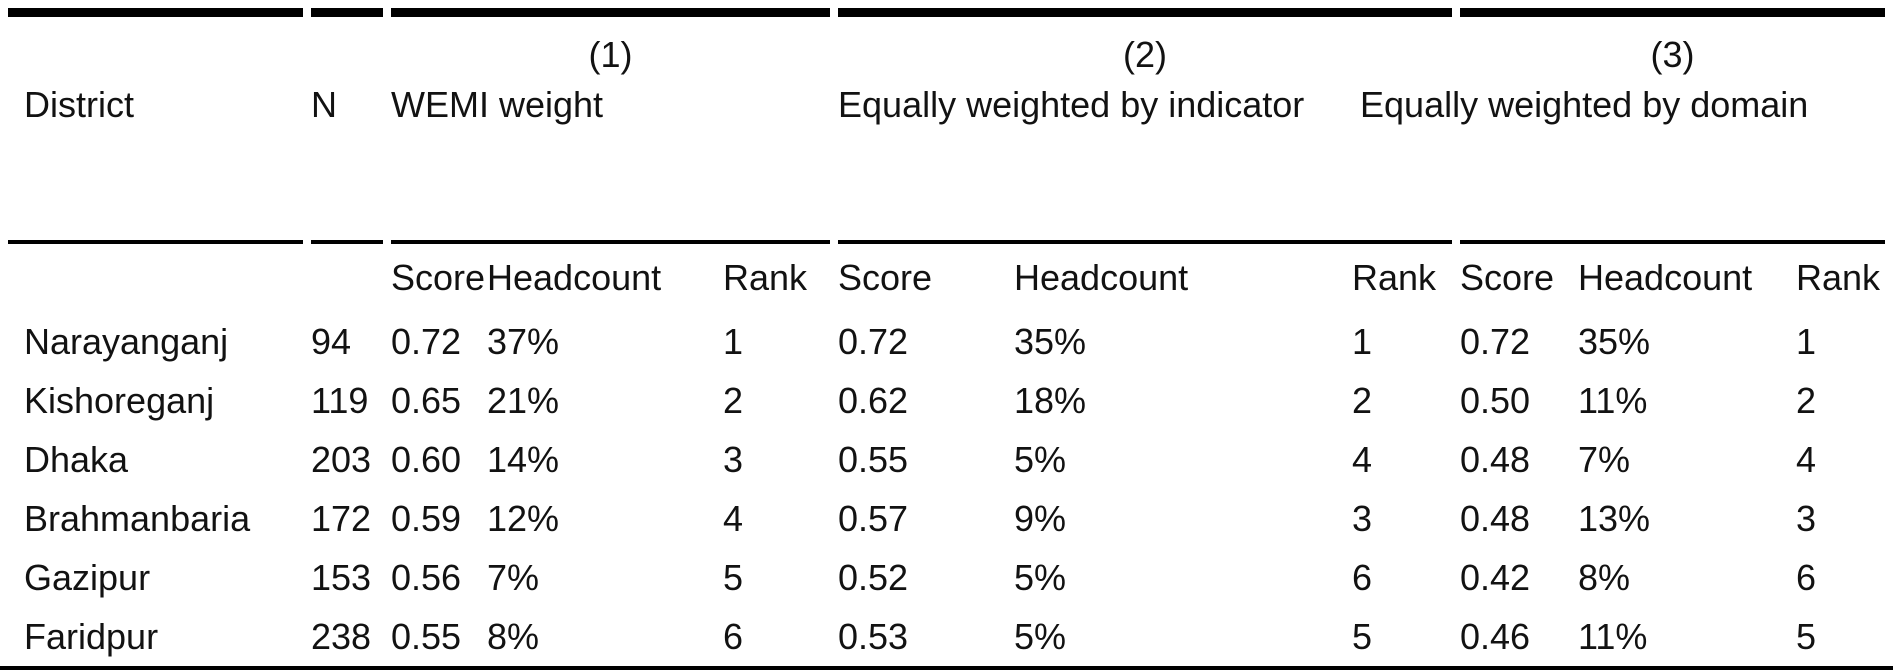  Describe the element at coordinates (1362, 459) in the screenshot. I see `cell-rank-2: 4` at that location.